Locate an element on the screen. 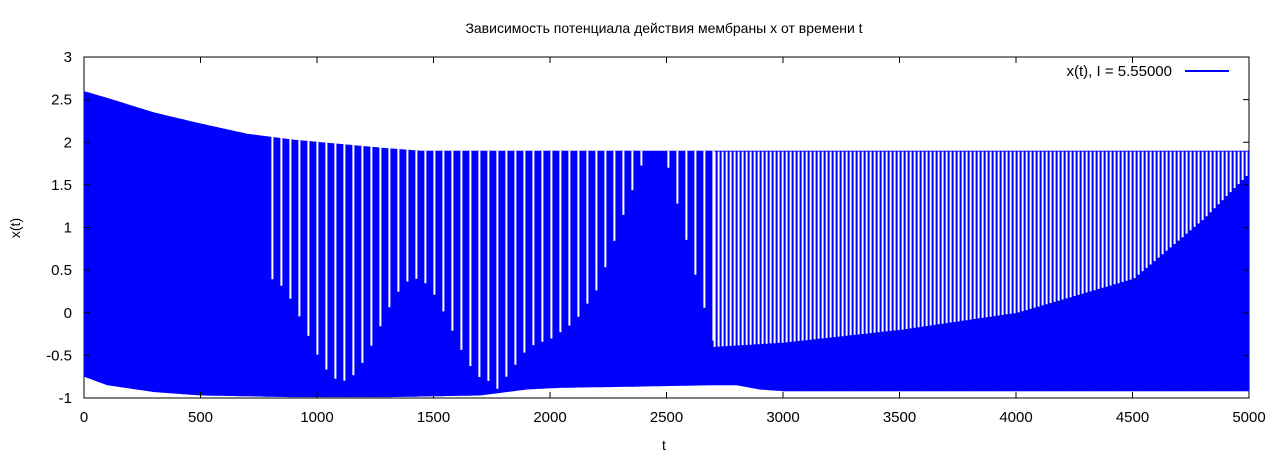  x-tick-label: 2000 is located at coordinates (549, 417).